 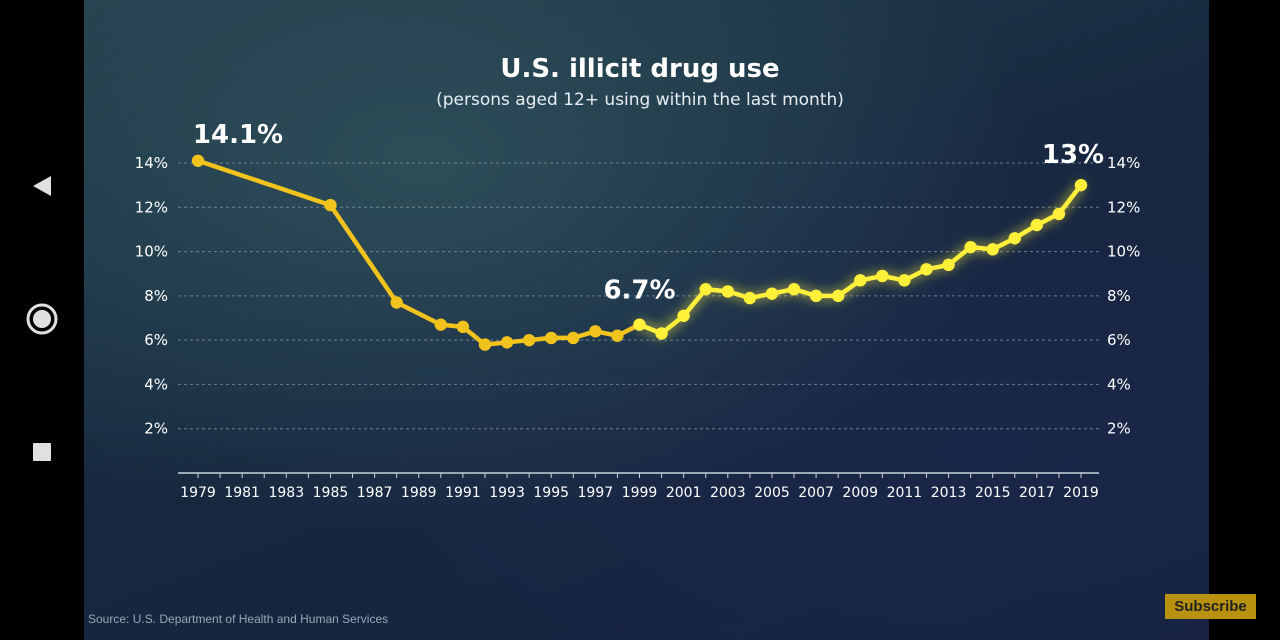 I want to click on x-tick-label: 2005, so click(x=772, y=493).